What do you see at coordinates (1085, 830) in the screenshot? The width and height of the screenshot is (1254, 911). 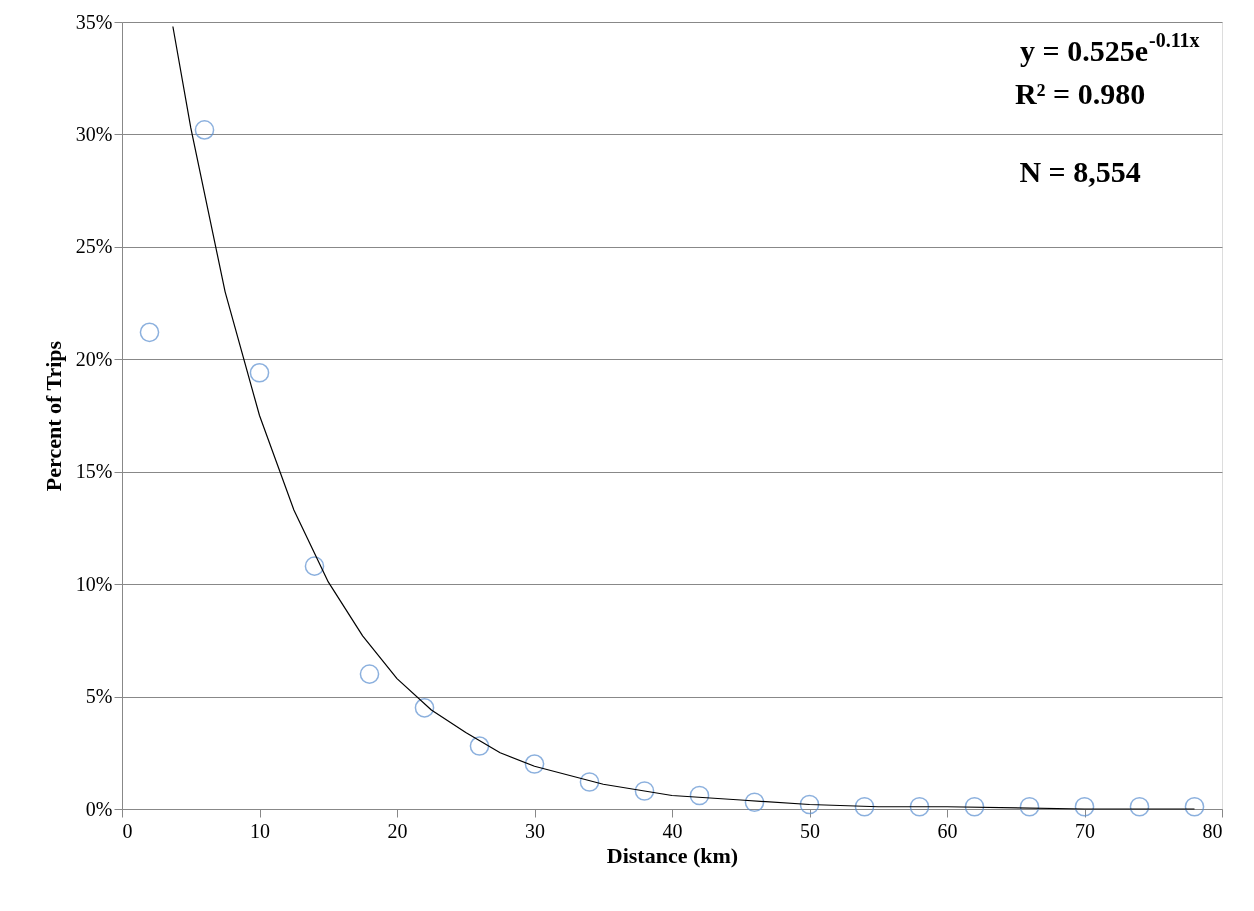 I see `x-tick-label: 70` at bounding box center [1085, 830].